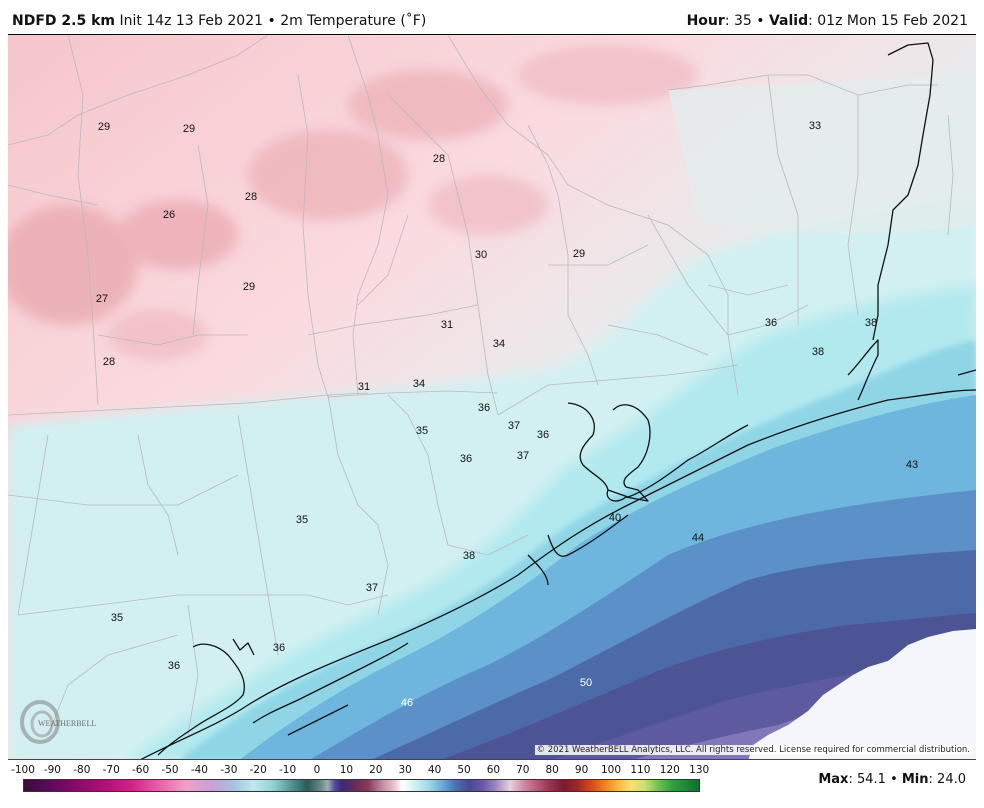 This screenshot has width=984, height=808. I want to click on temp-label: 50, so click(586, 683).